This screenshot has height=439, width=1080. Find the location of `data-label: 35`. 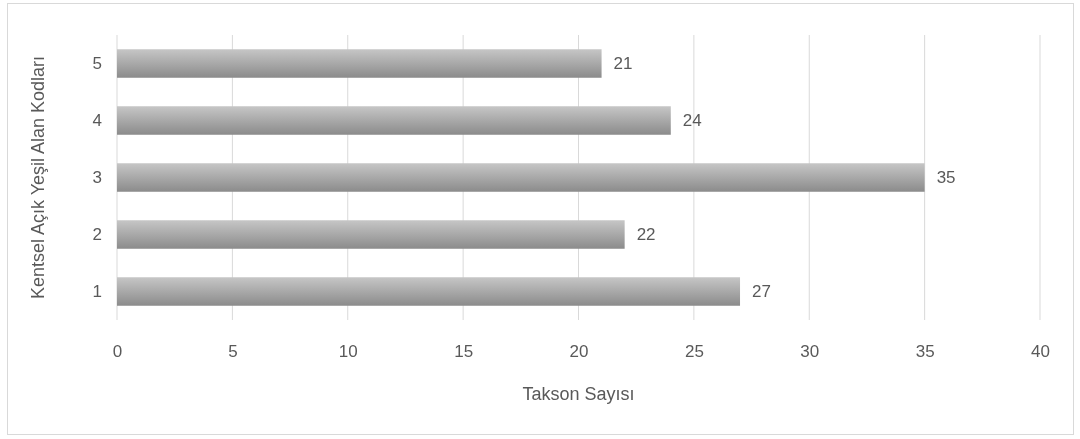

data-label: 35 is located at coordinates (946, 178).